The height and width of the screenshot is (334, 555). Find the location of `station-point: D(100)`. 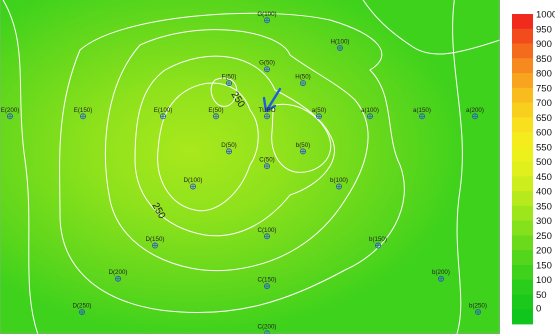

station-point: D(100) is located at coordinates (193, 183).